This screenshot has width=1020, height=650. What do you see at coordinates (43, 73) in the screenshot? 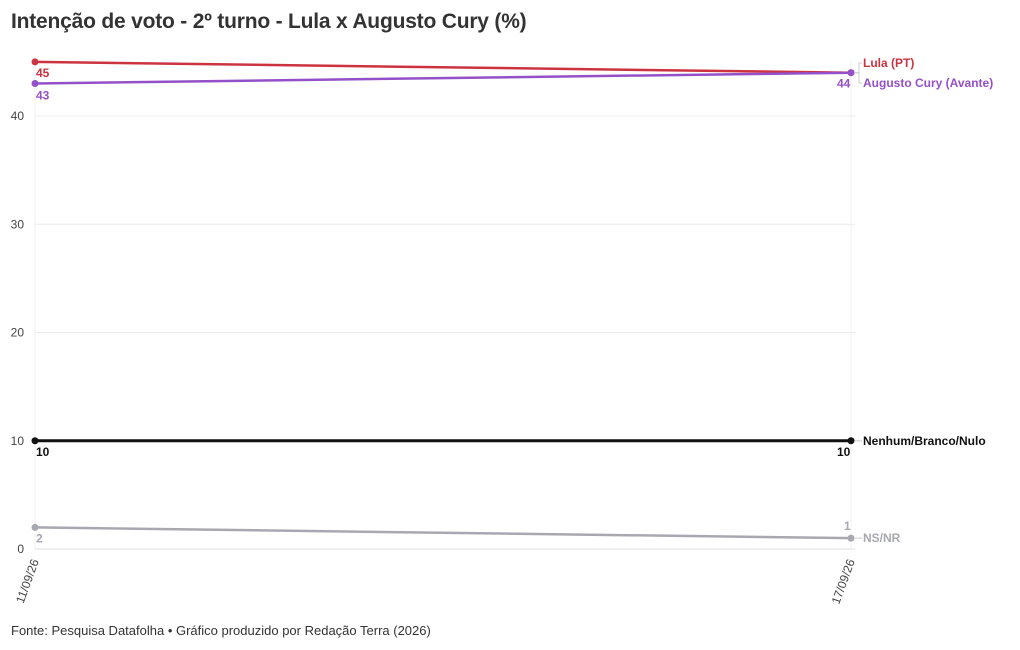
I see `data-label-0-0: 45` at bounding box center [43, 73].